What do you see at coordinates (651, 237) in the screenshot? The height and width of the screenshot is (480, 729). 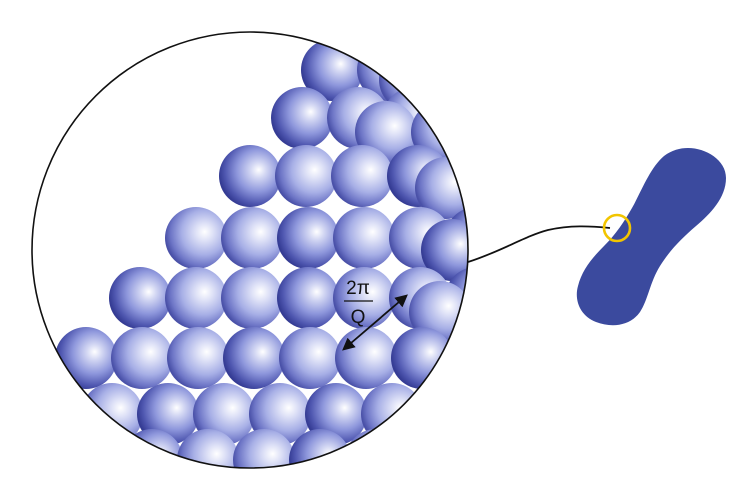 I see `particle-shape` at bounding box center [651, 237].